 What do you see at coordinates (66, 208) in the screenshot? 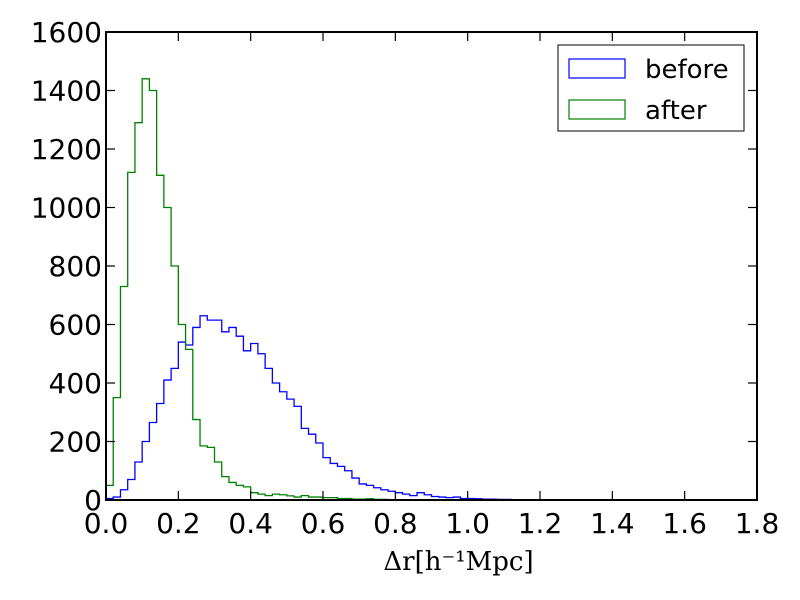
I see `y-tick-label: 1000` at bounding box center [66, 208].